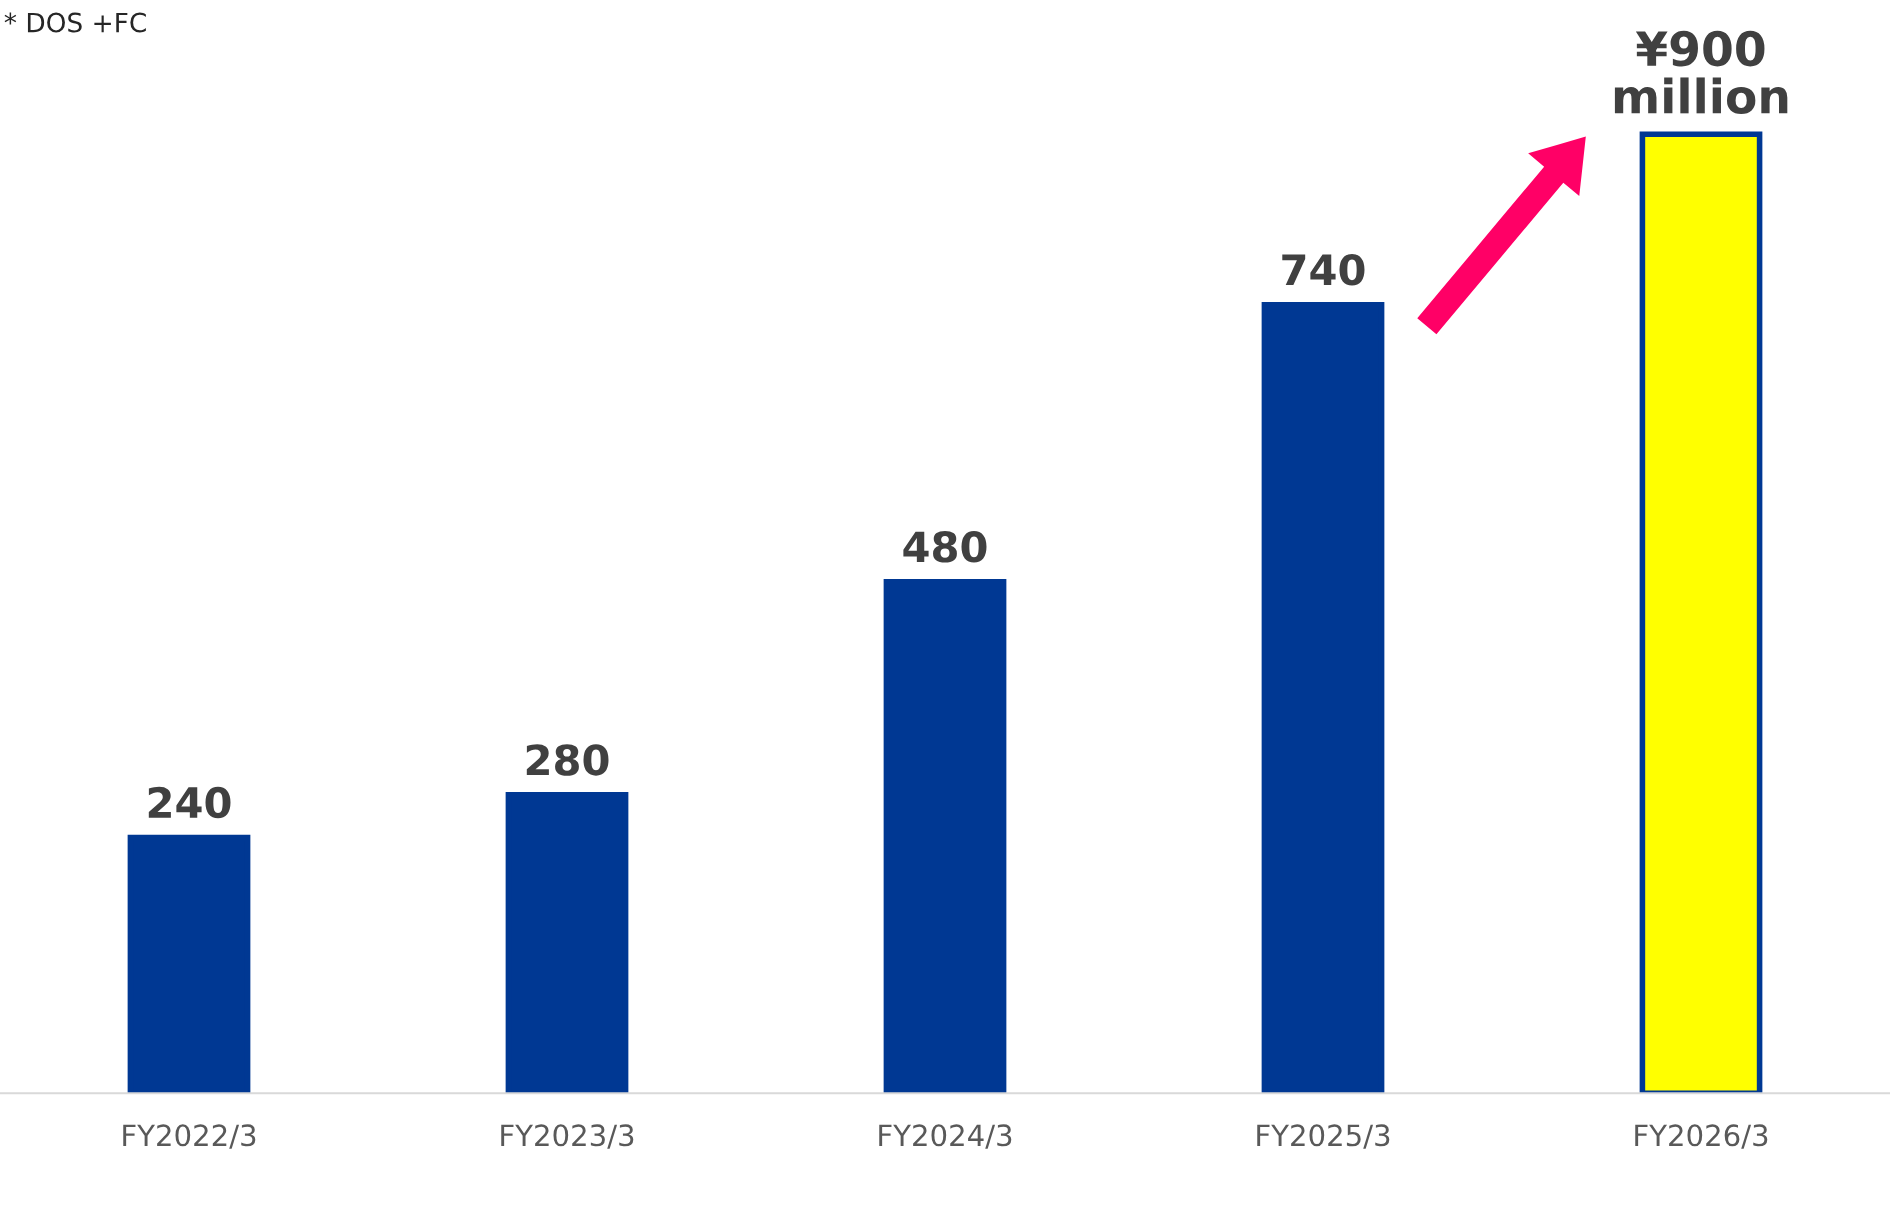  Describe the element at coordinates (567, 760) in the screenshot. I see `data-label: 280` at that location.